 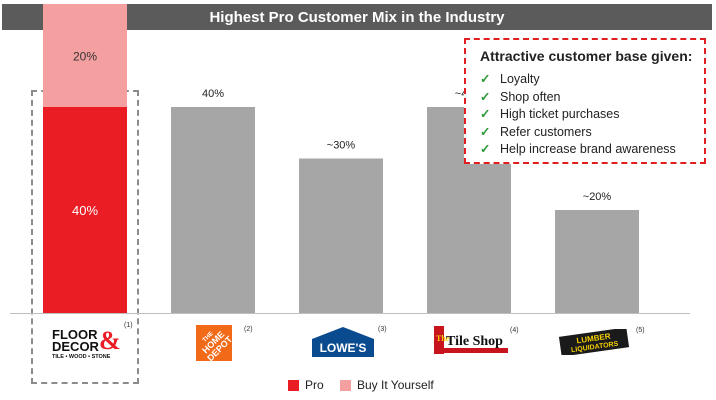 I want to click on legend-swatch-biy, so click(x=345, y=385).